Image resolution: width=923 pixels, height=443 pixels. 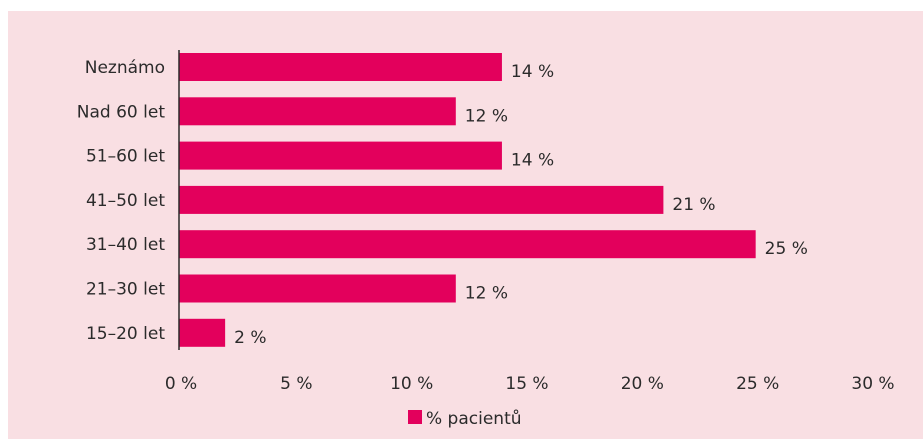 I want to click on x-tick-label: 25 %, so click(x=757, y=384).